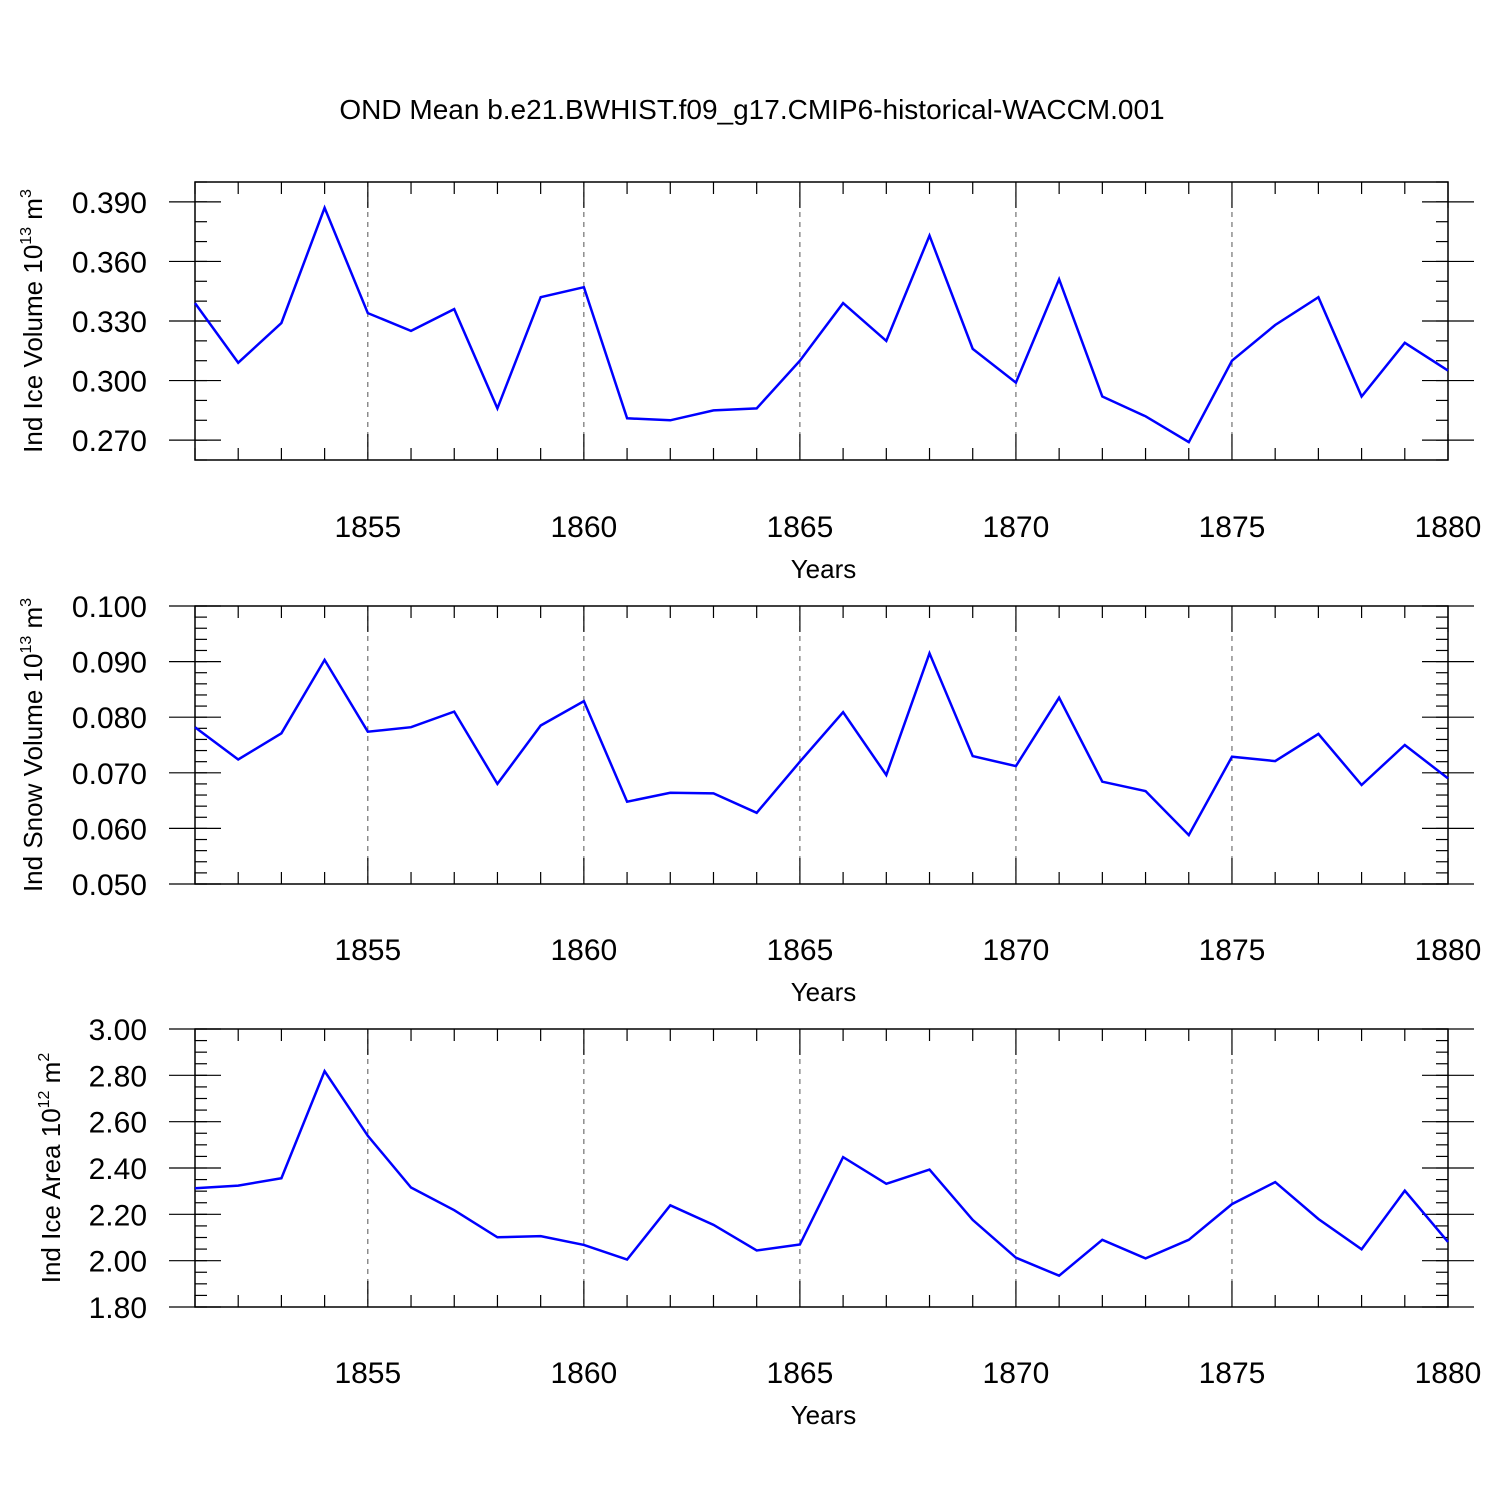  Describe the element at coordinates (109, 829) in the screenshot. I see `y-tick-label: 0.060` at that location.